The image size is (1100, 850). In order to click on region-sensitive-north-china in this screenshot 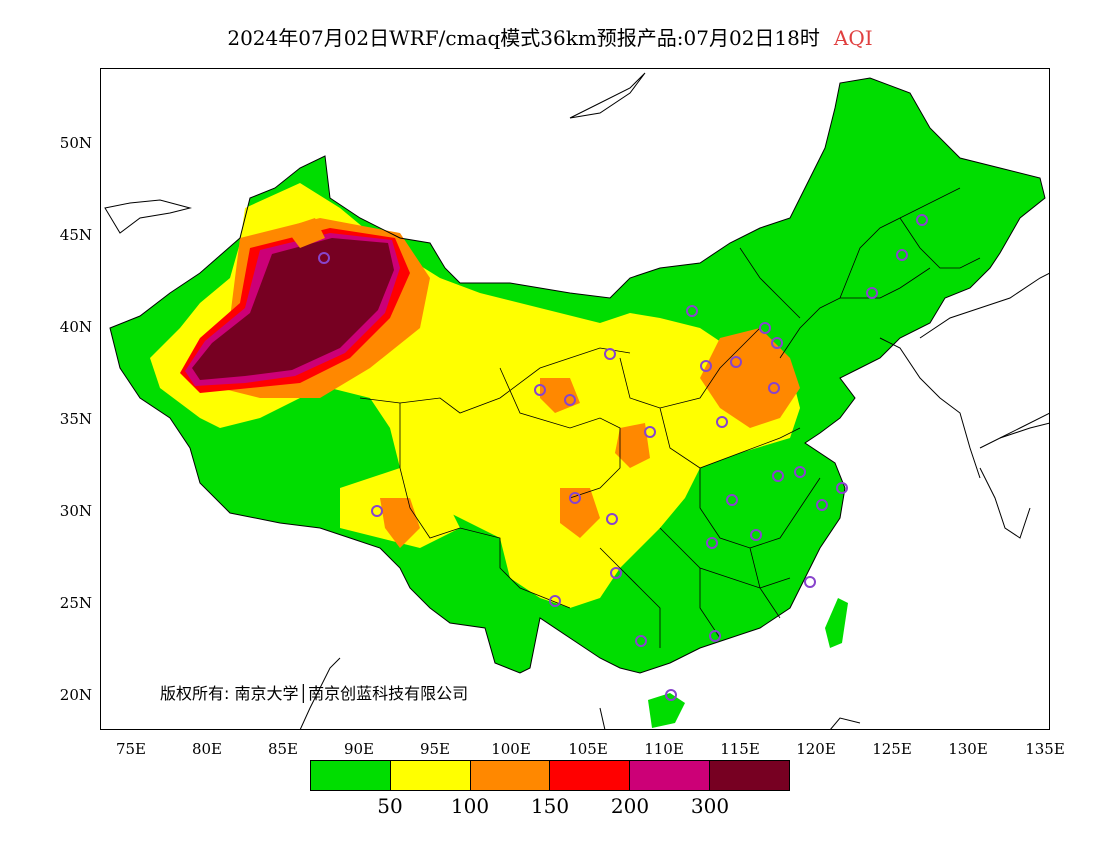, I will do `click(750, 378)`.